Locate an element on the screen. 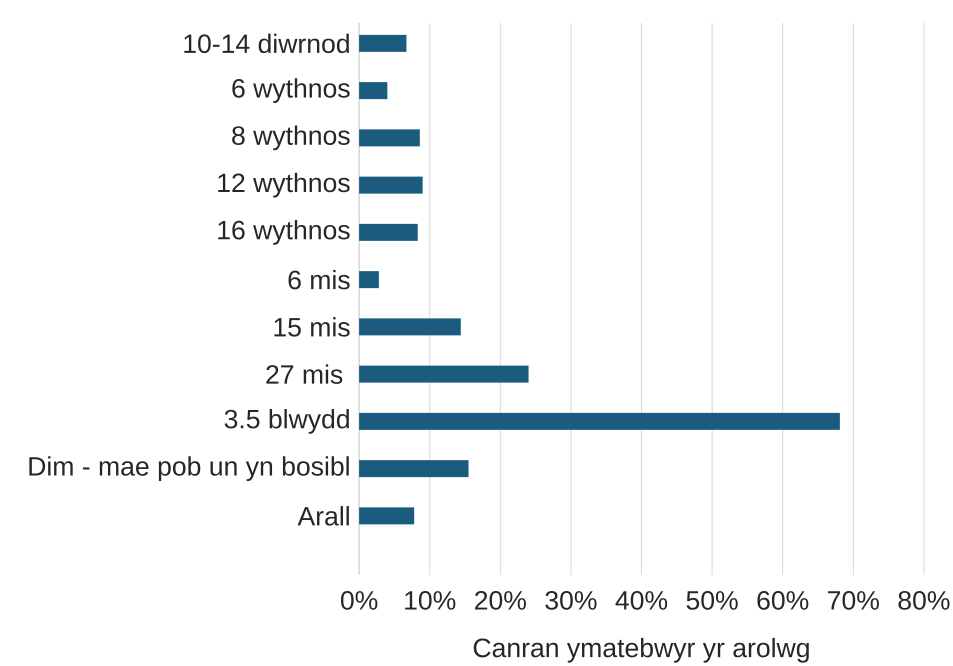 The image size is (953, 666). x-axis-title: Canran ymatebwyr yr arolwg is located at coordinates (641, 650).